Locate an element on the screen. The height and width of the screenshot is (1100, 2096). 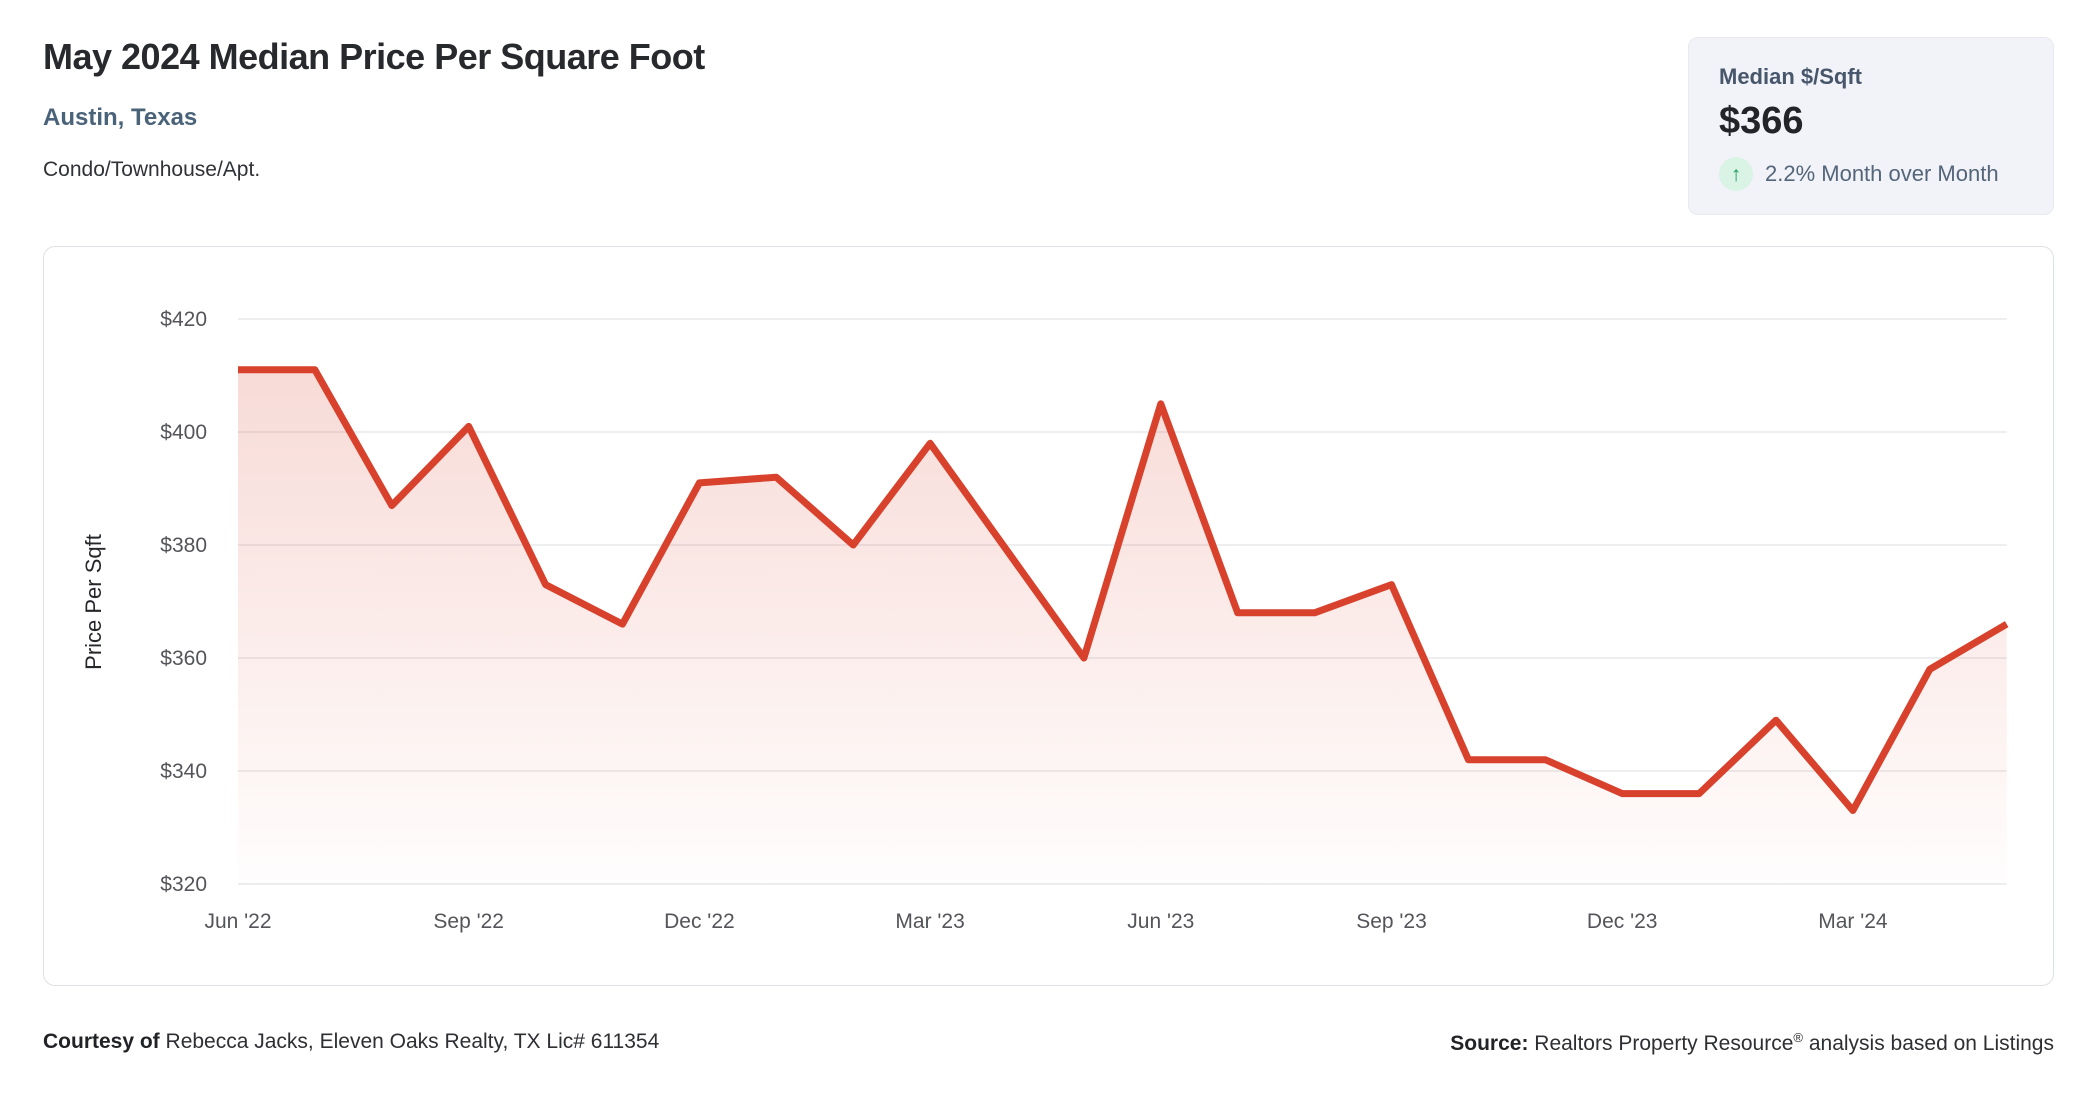
y-tick-label: $340 is located at coordinates (183, 771).